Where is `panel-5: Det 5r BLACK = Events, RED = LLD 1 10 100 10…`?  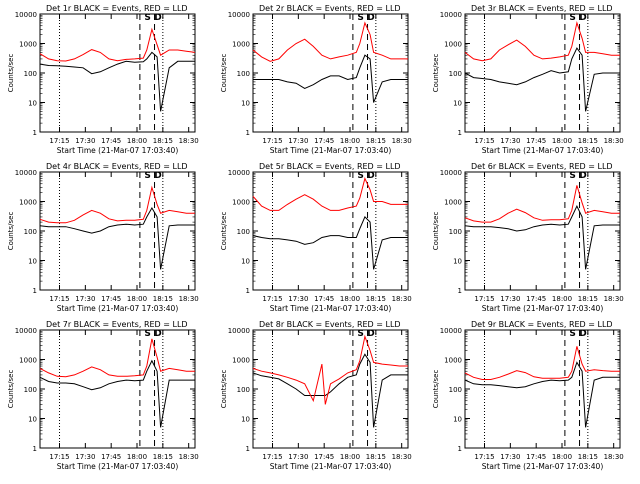 panel-5: Det 5r BLACK = Events, RED = LLD 1 10 100 10… is located at coordinates (316, 237).